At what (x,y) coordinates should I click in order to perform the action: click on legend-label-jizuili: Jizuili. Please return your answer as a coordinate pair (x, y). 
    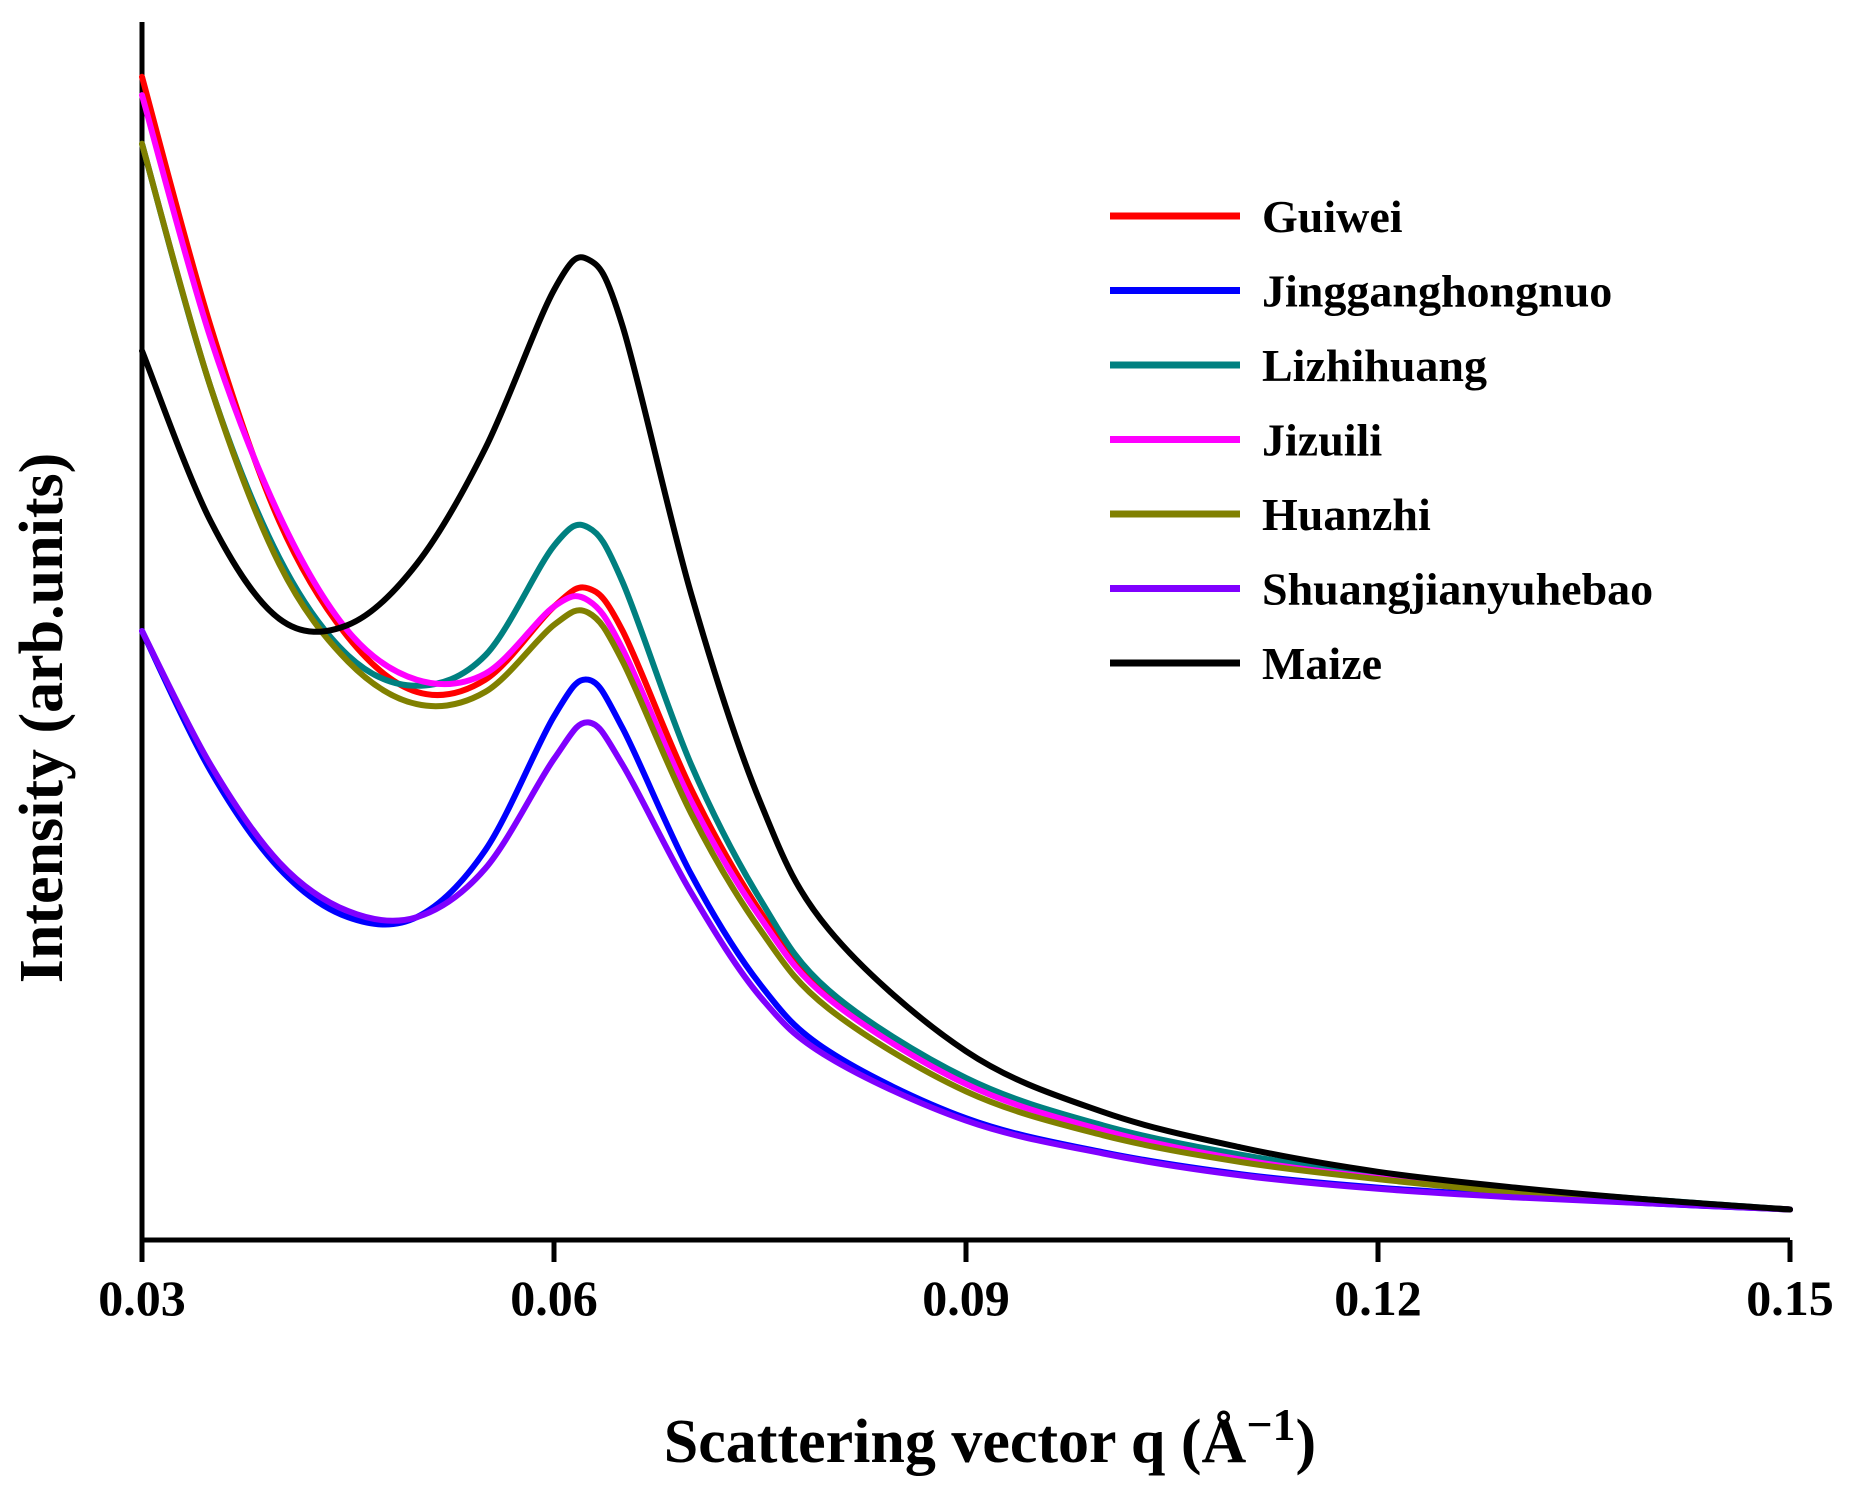
    Looking at the image, I should click on (1322, 440).